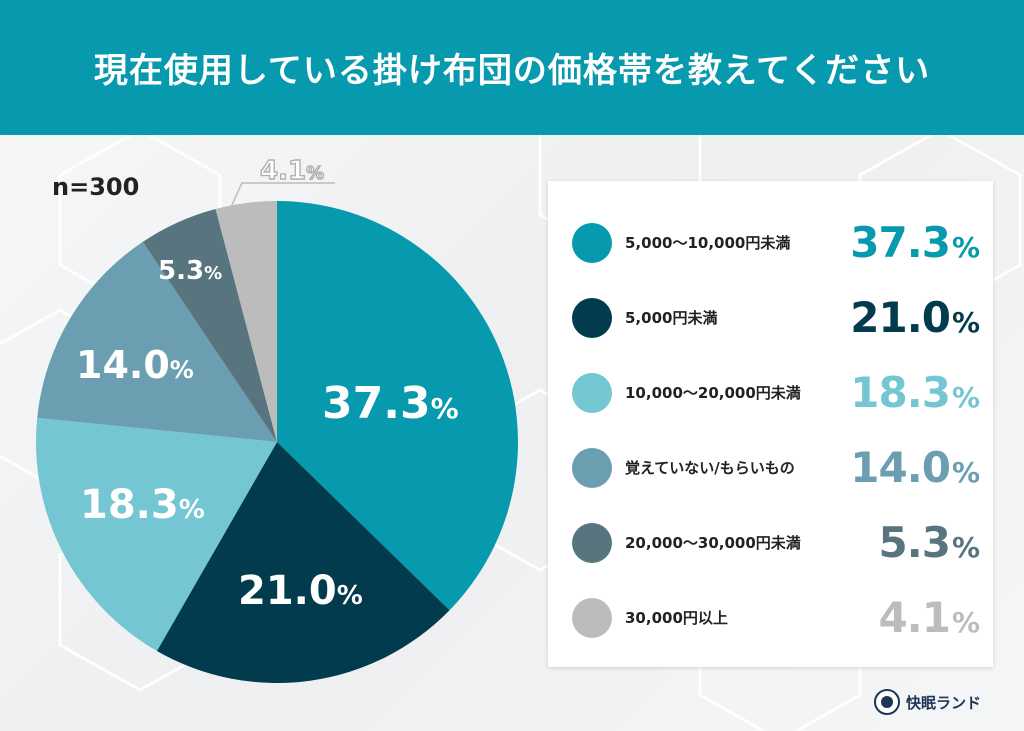  I want to click on legend-label: 覚えていない/もらいもの, so click(710, 468).